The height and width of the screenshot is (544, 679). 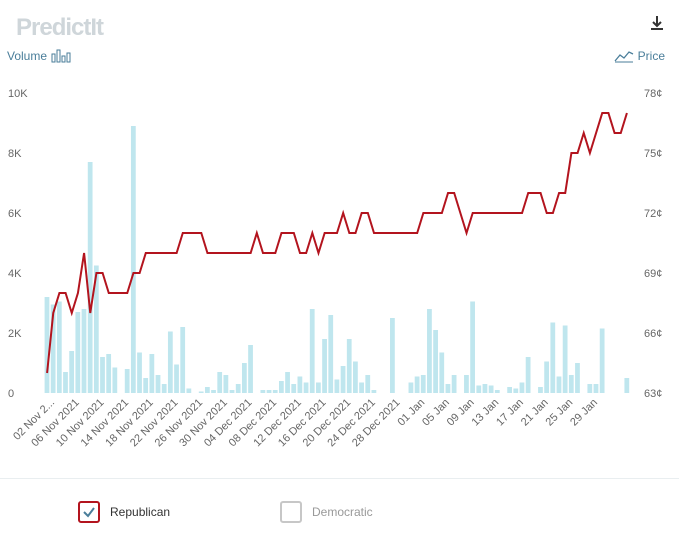 What do you see at coordinates (326, 512) in the screenshot?
I see `legend-democratic: Democratic` at bounding box center [326, 512].